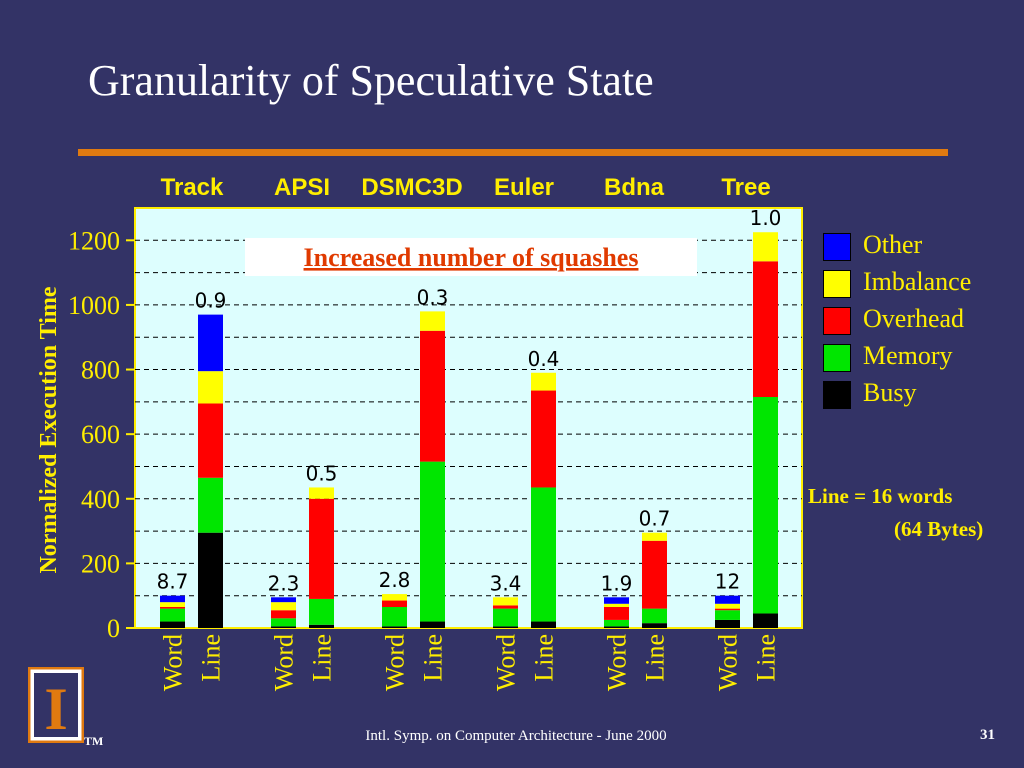 The width and height of the screenshot is (1024, 768). I want to click on group-label-track: Track, so click(192, 187).